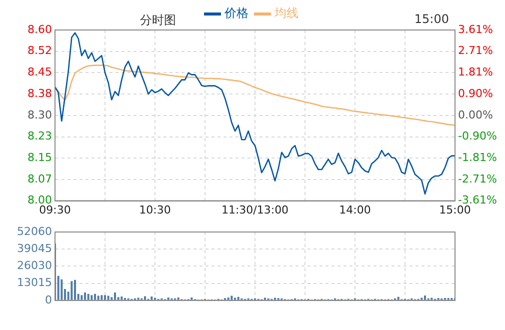 The height and width of the screenshot is (330, 505). What do you see at coordinates (40, 51) in the screenshot?
I see `y-tick-label: 8.52` at bounding box center [40, 51].